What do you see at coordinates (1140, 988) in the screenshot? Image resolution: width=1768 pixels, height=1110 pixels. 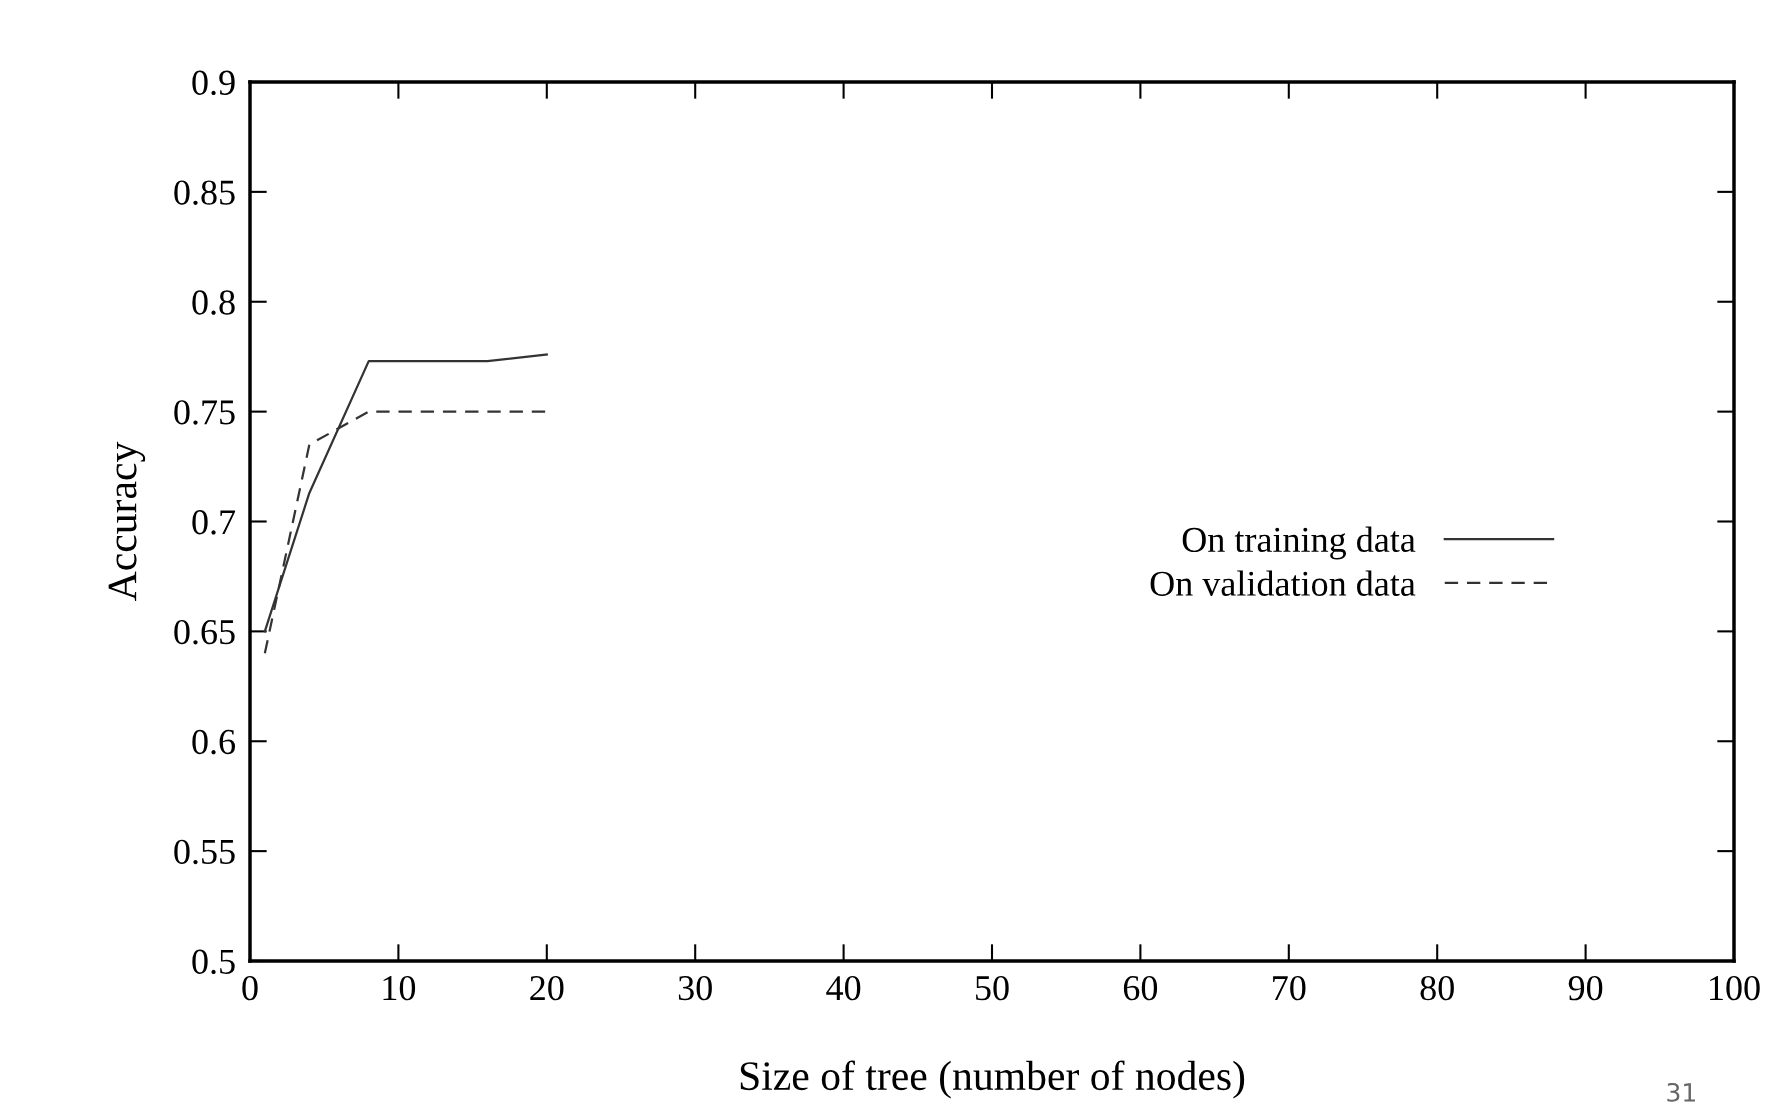 I see `x-tick-label: 60` at bounding box center [1140, 988].